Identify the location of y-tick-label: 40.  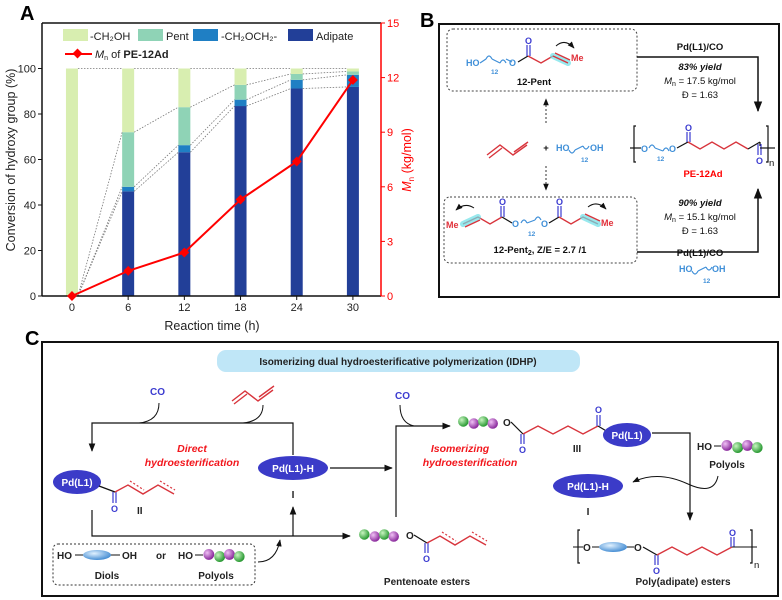
(30, 206).